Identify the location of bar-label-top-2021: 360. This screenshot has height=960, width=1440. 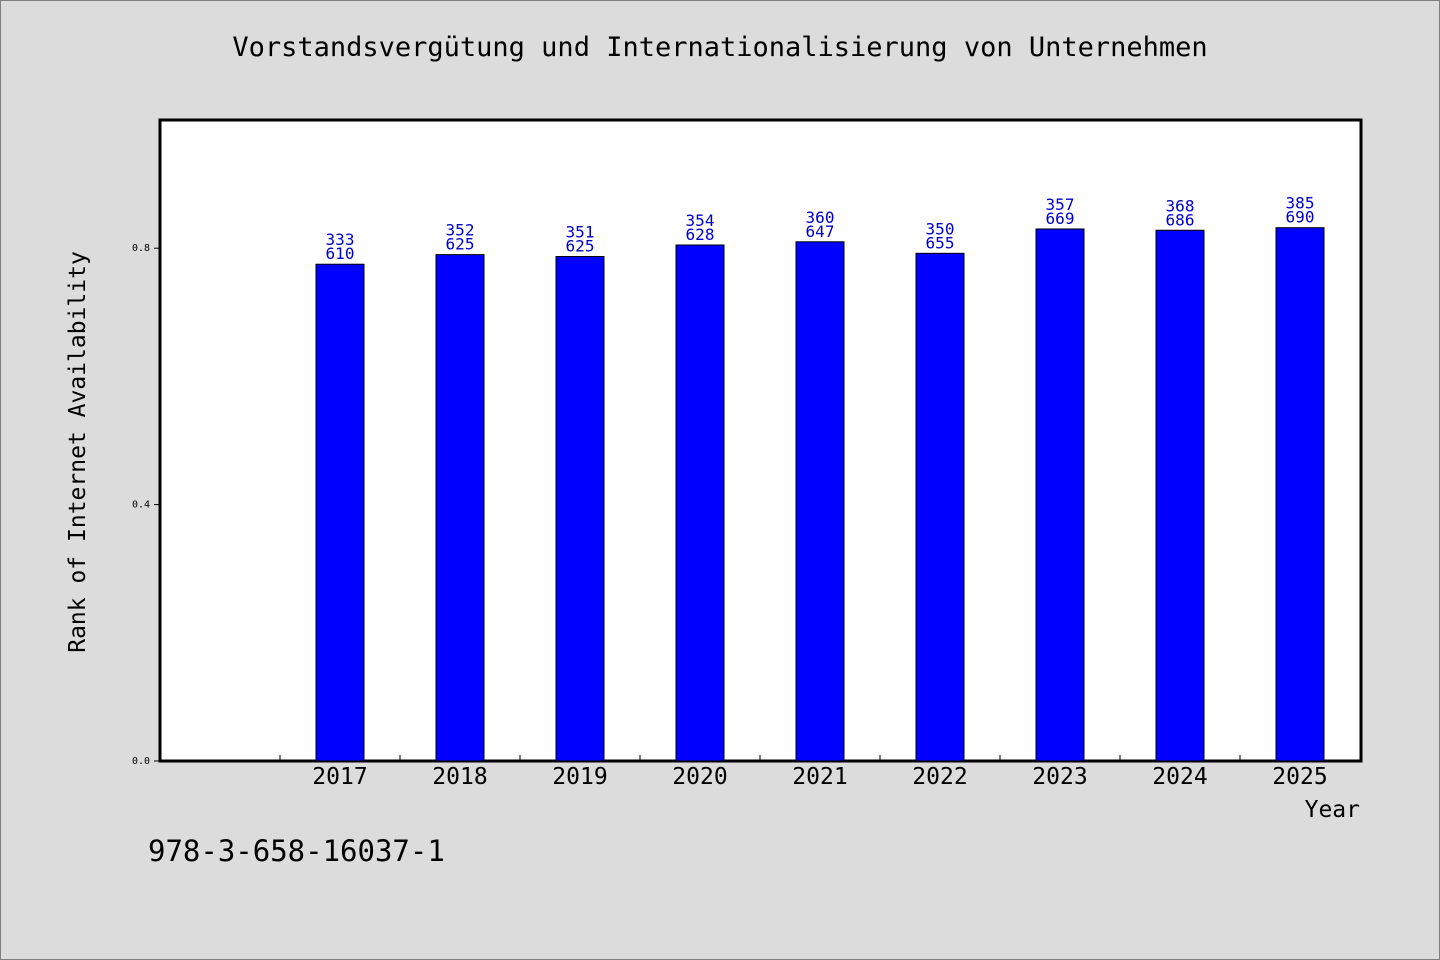
(820, 217).